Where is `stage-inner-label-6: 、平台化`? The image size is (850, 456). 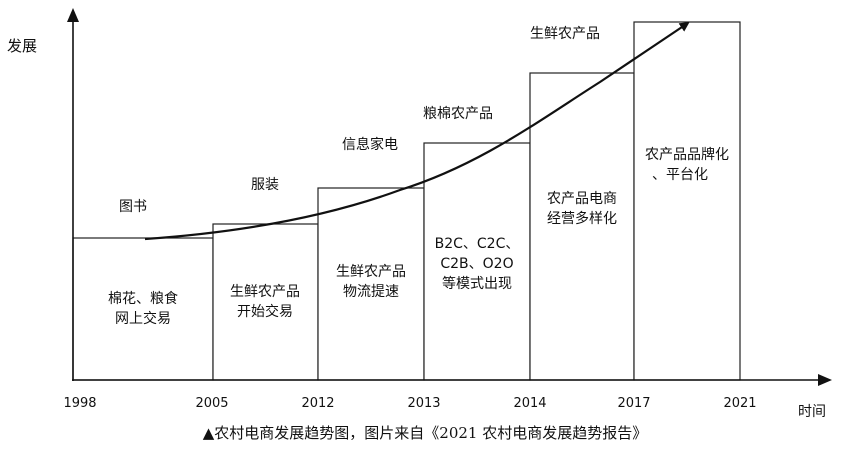 stage-inner-label-6: 、平台化 is located at coordinates (680, 175).